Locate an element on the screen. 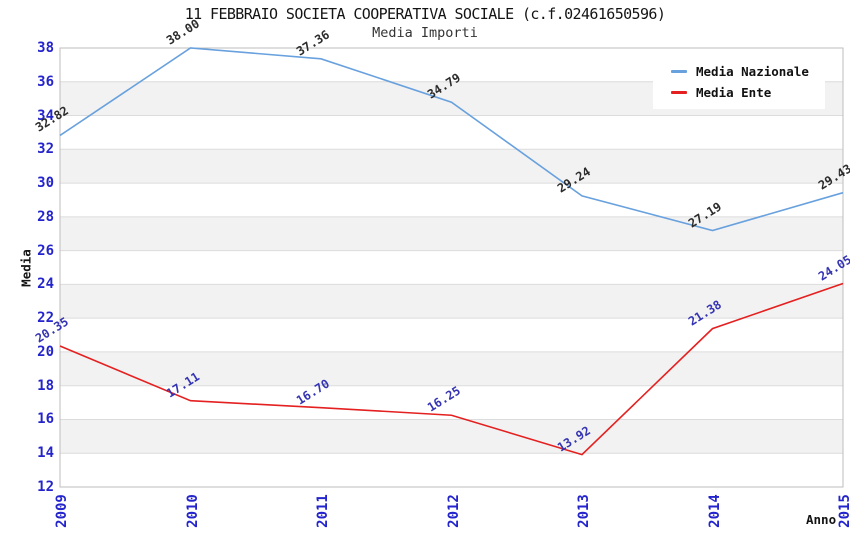 The image size is (850, 550). y-tick-label: 36 is located at coordinates (45, 81).